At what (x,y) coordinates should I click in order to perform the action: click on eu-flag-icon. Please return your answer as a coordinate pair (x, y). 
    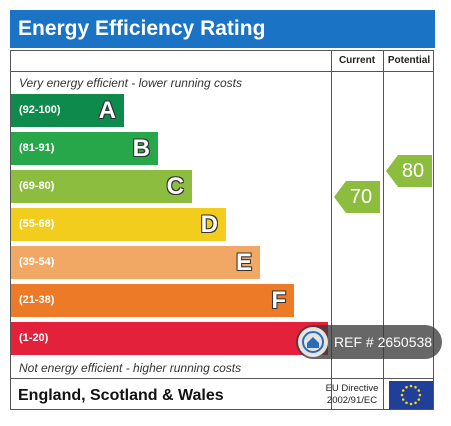
    Looking at the image, I should click on (411, 395).